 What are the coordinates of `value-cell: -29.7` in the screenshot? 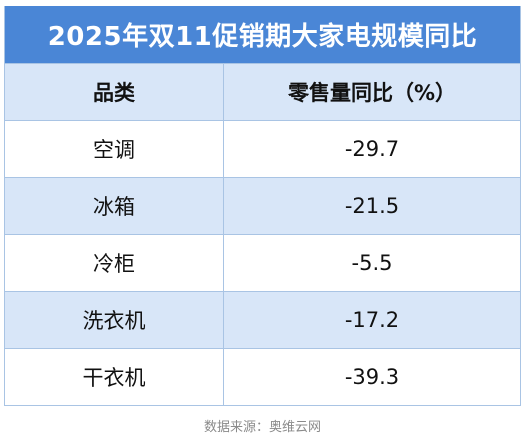 It's located at (372, 149).